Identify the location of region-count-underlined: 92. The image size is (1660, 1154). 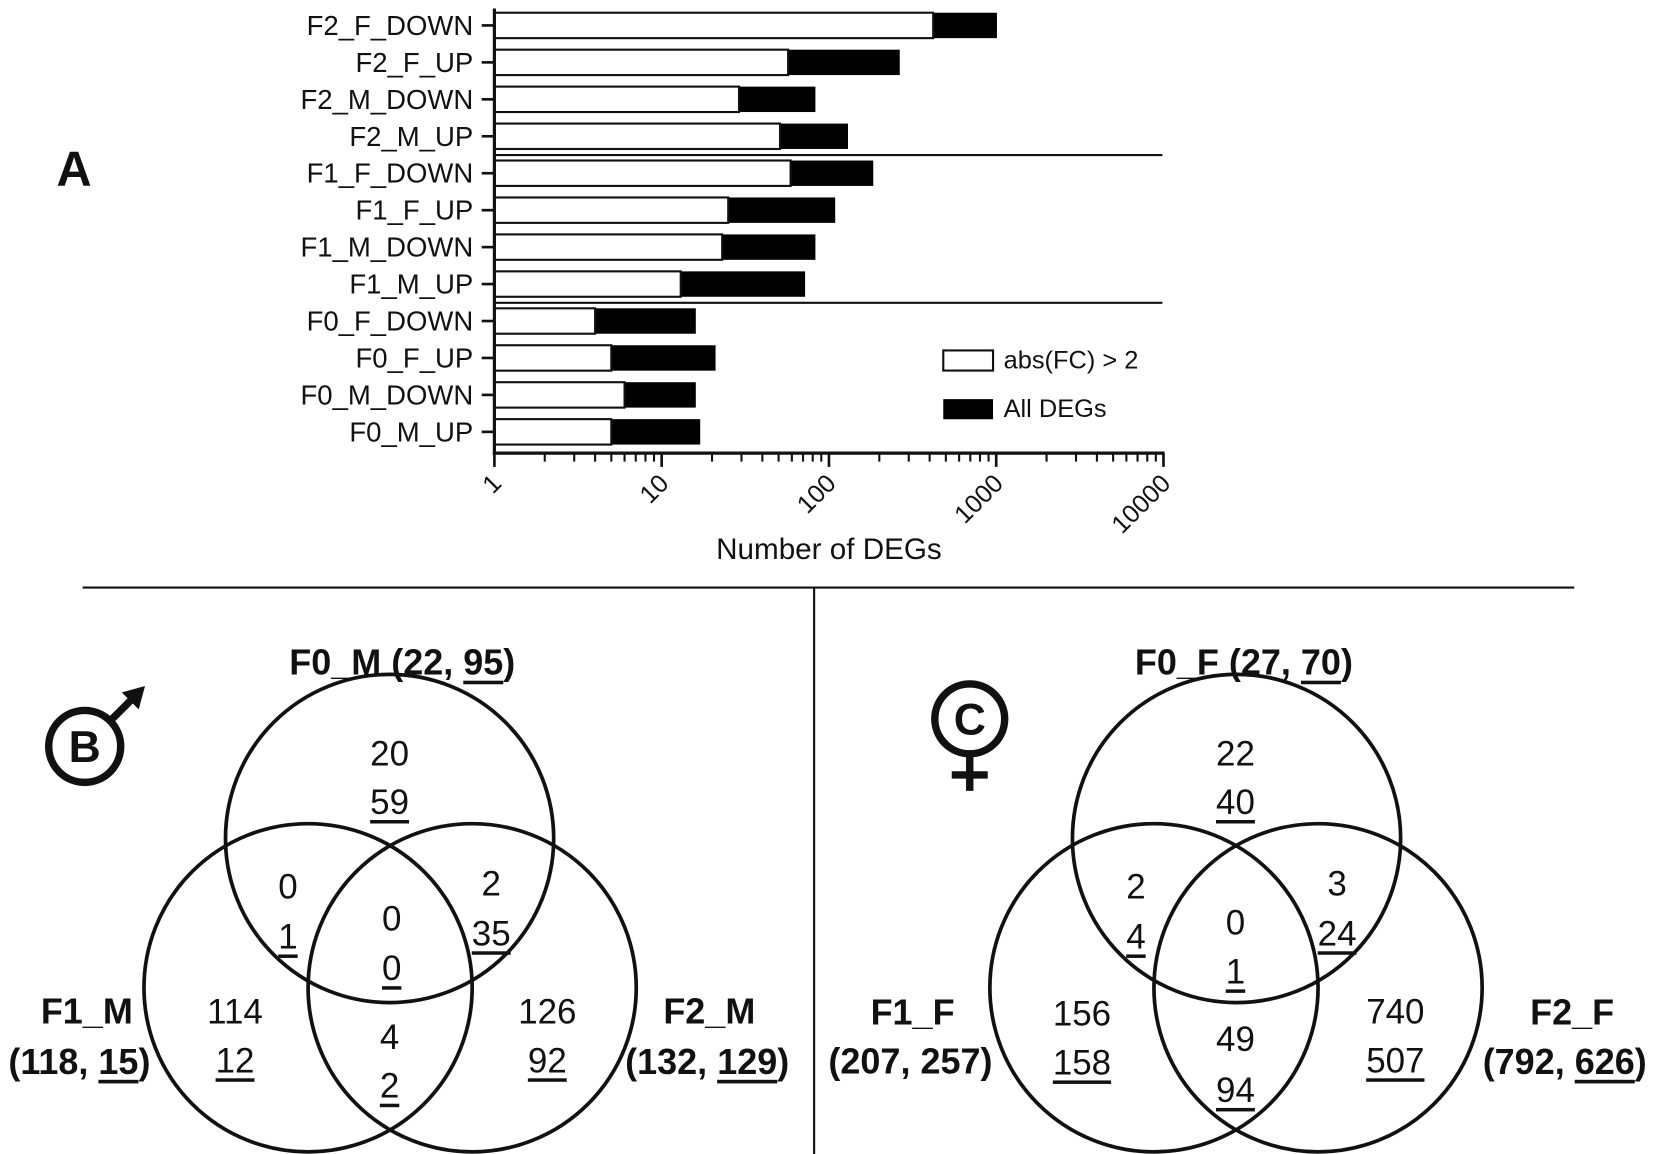
(547, 1060).